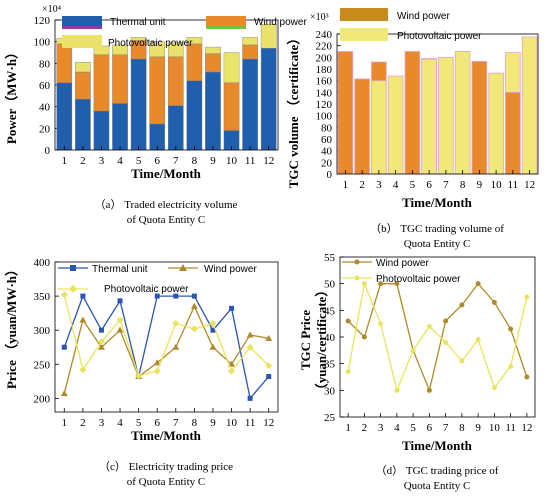 The height and width of the screenshot is (496, 550). Describe the element at coordinates (330, 311) in the screenshot. I see `d-yticks-label-4: 45` at that location.